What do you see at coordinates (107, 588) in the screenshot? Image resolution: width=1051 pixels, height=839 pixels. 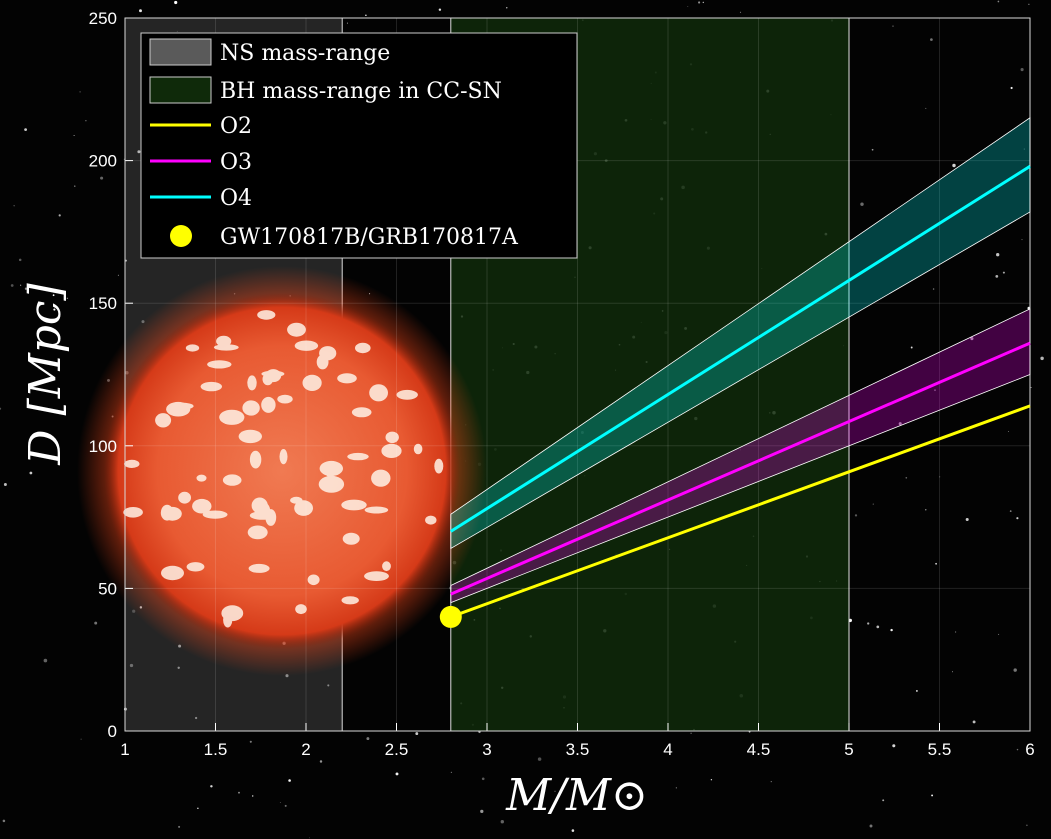 I see `y-tick-label: 50` at bounding box center [107, 588].